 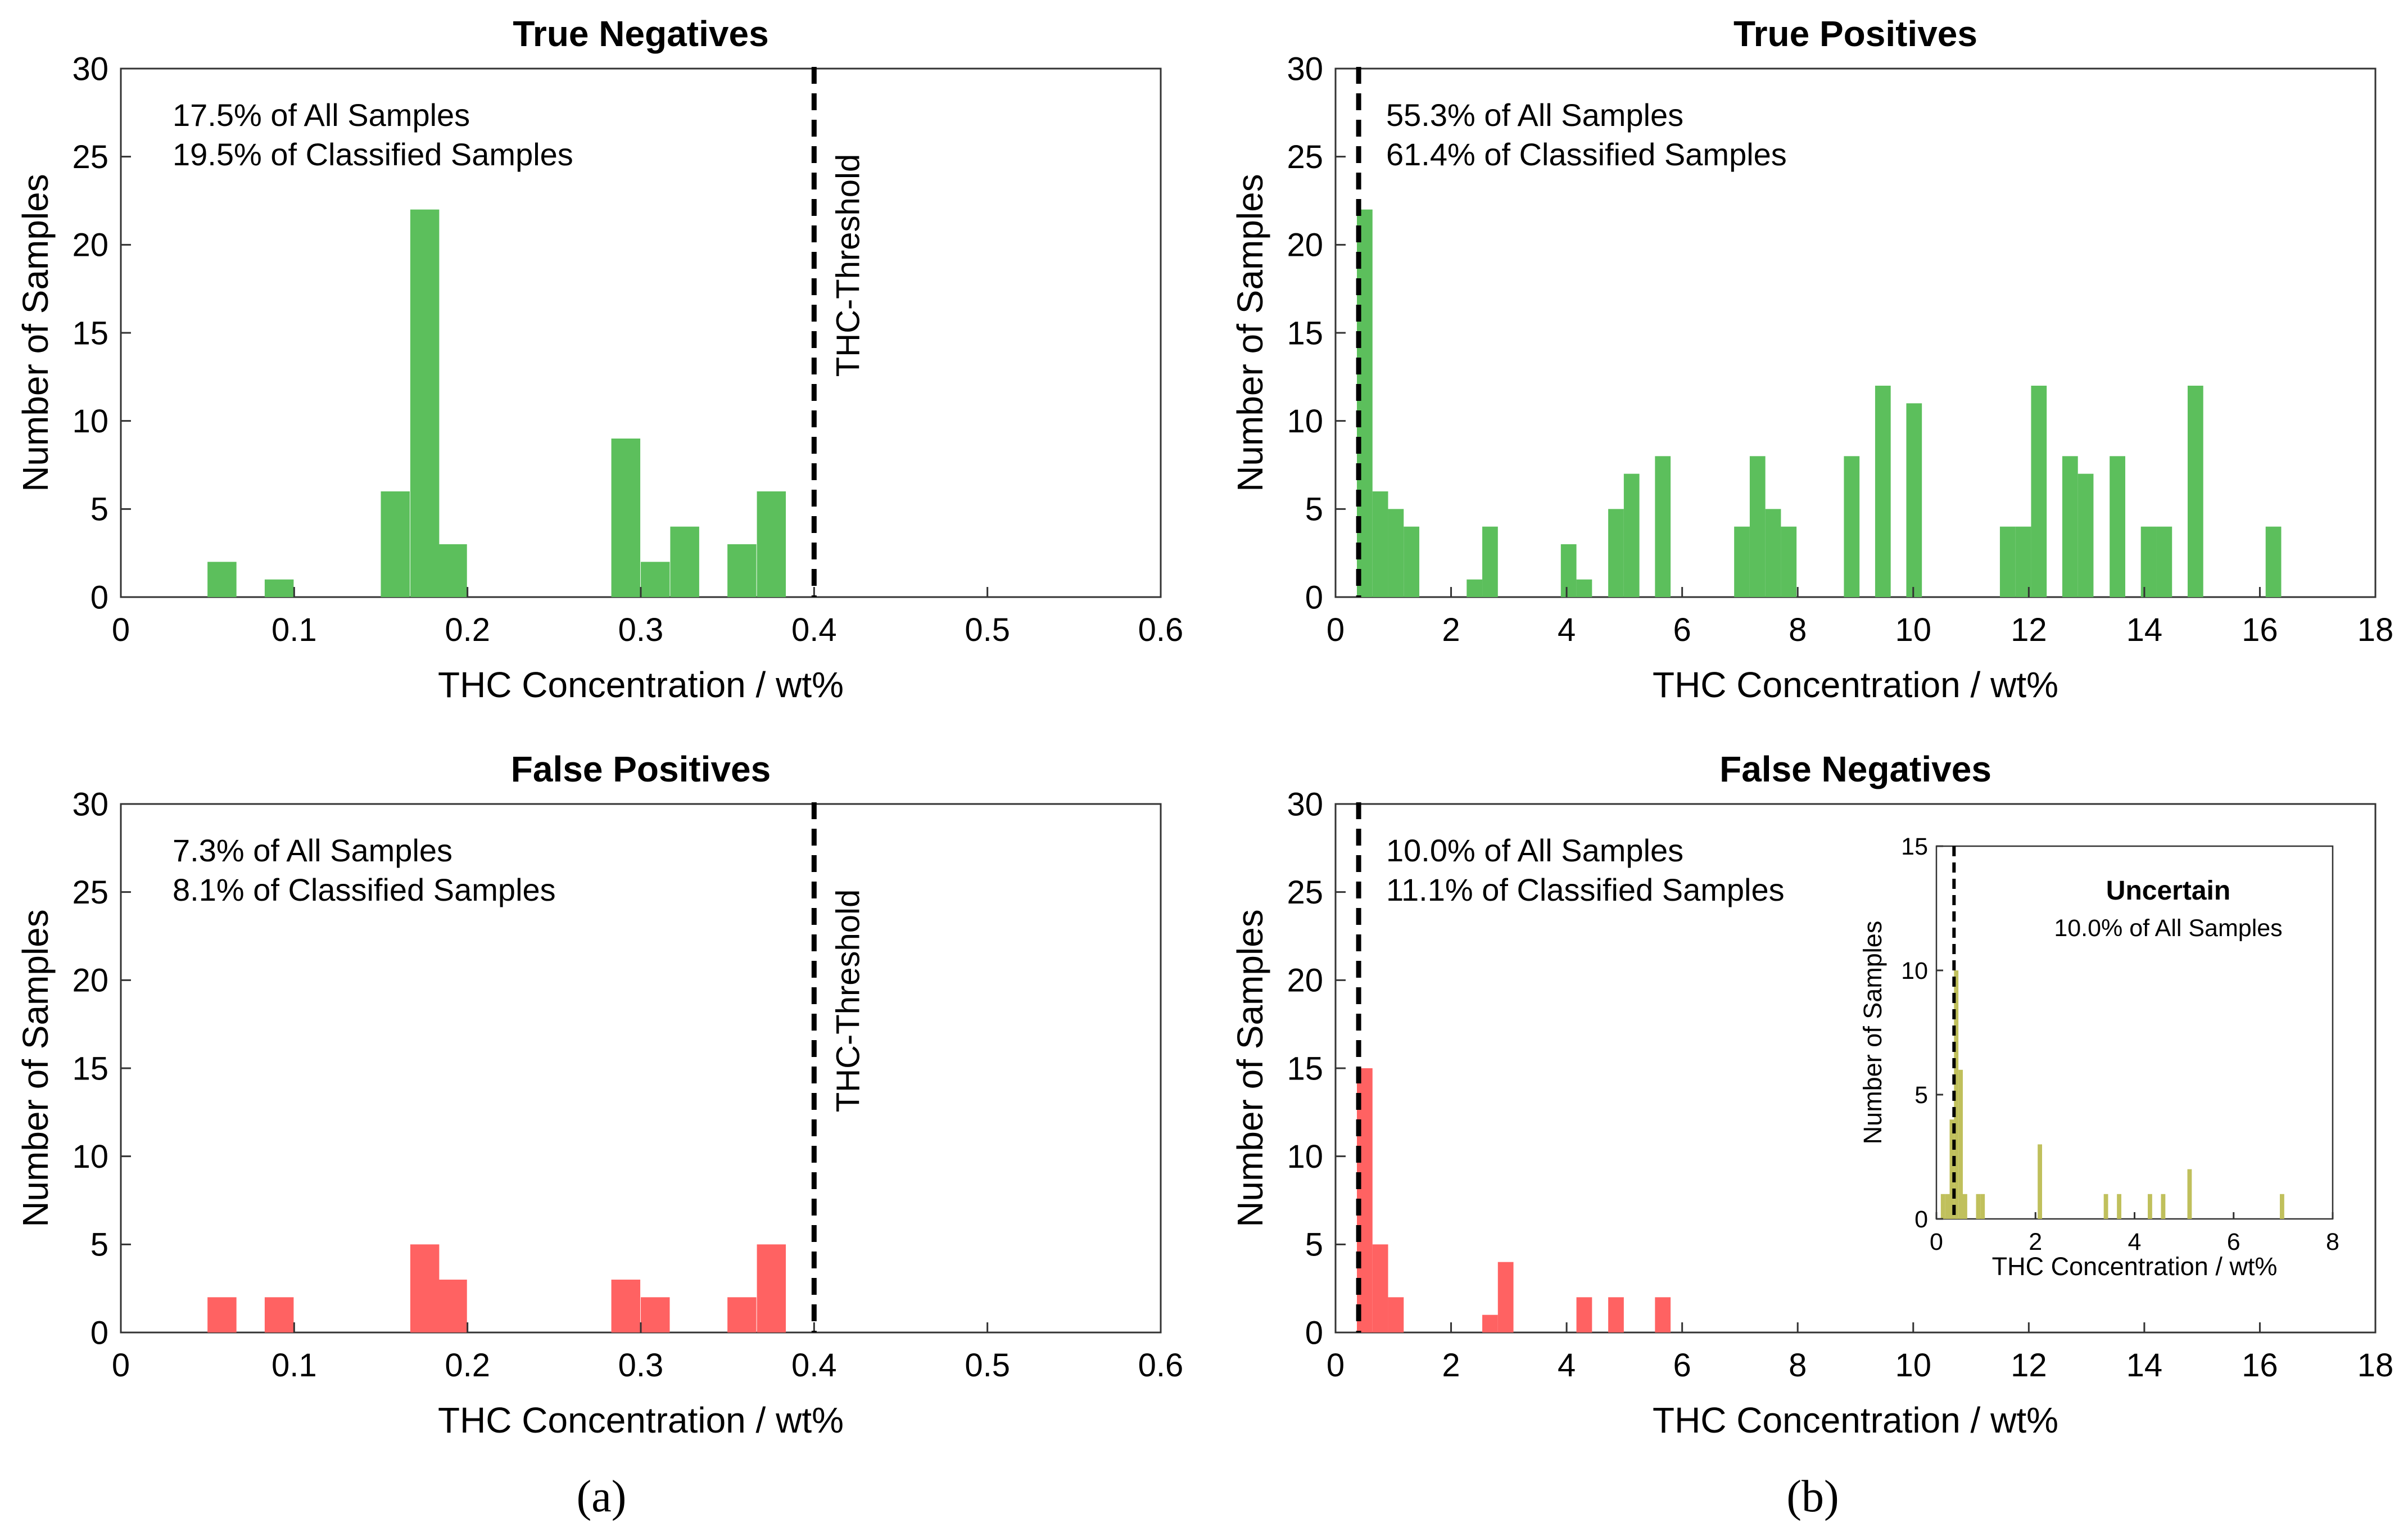 What do you see at coordinates (2029, 1365) in the screenshot?
I see `x-tick-label: 12` at bounding box center [2029, 1365].